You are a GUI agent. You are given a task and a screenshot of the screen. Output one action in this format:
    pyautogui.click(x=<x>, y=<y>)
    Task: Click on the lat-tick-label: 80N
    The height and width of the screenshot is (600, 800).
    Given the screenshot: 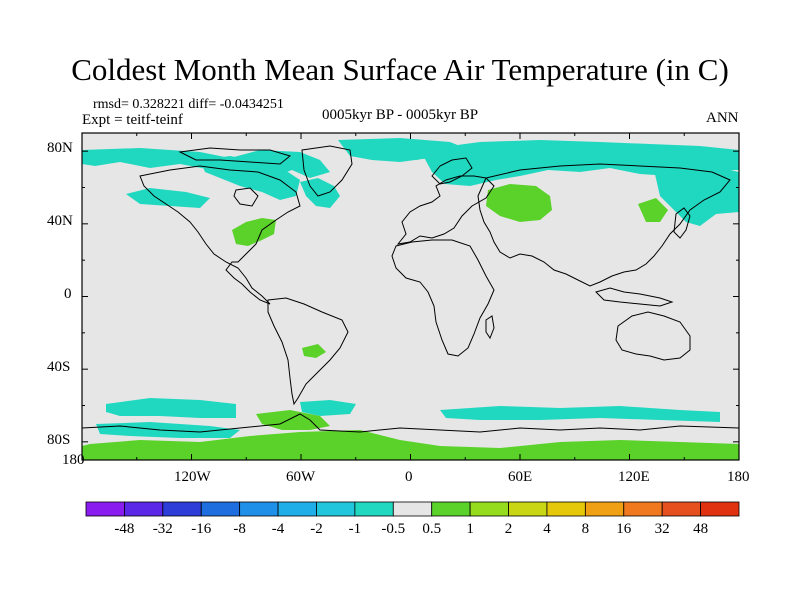 What is the action you would take?
    pyautogui.click(x=60, y=148)
    